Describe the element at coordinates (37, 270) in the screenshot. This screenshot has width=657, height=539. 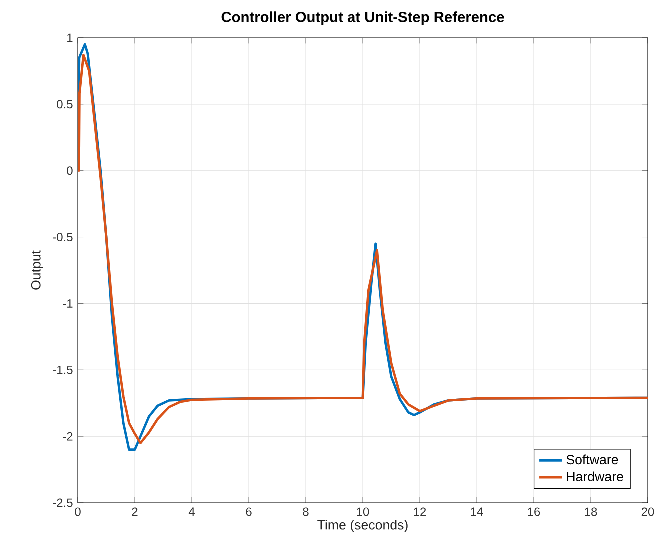
I see `y-axis-title: Output` at that location.